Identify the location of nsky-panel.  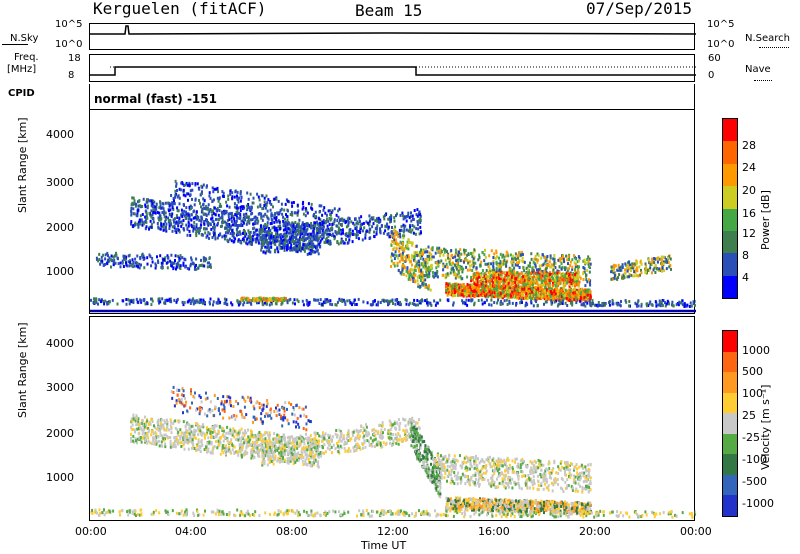
(392, 36).